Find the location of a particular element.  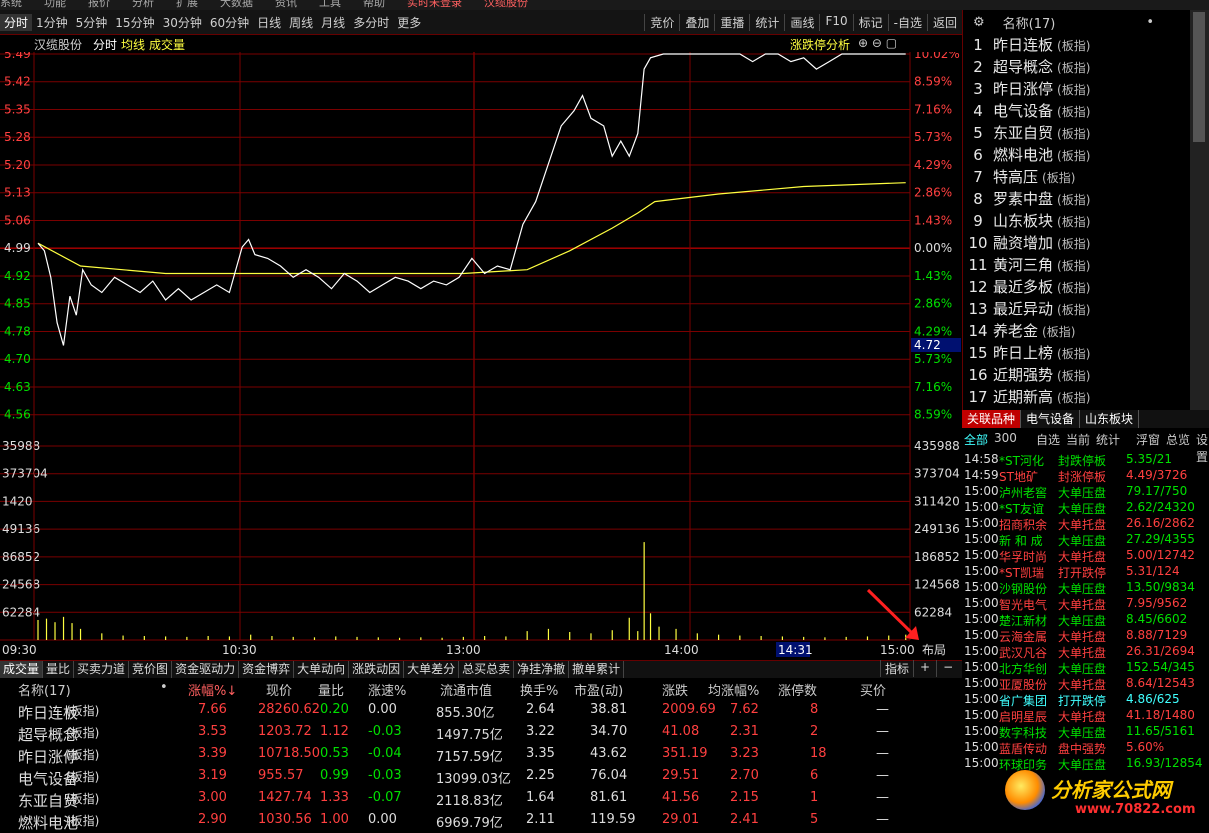

layout-button: 布局 is located at coordinates (934, 650).